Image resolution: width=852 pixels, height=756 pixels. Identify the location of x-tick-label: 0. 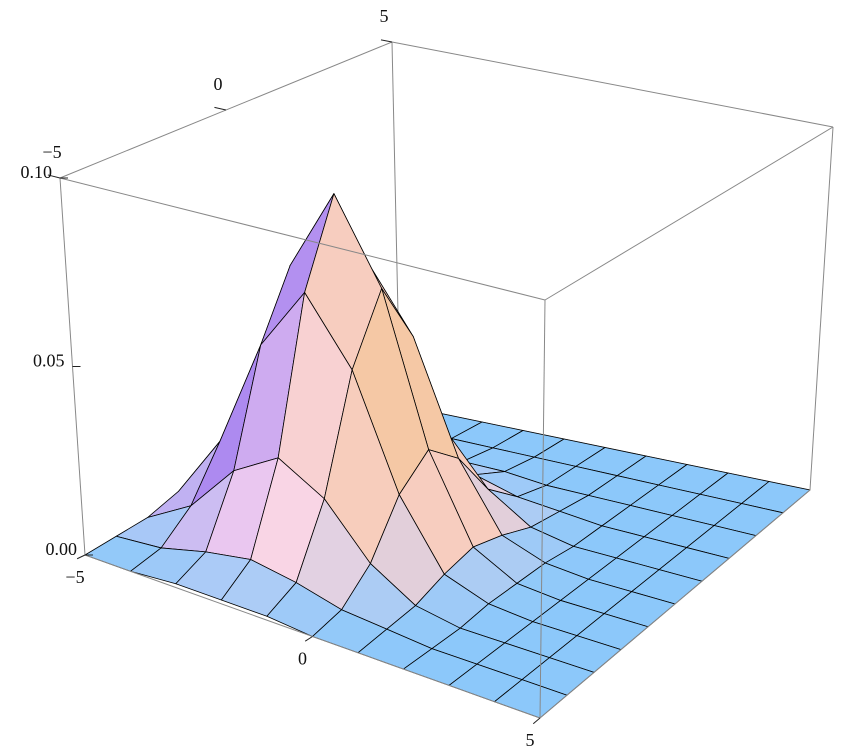
(302, 659).